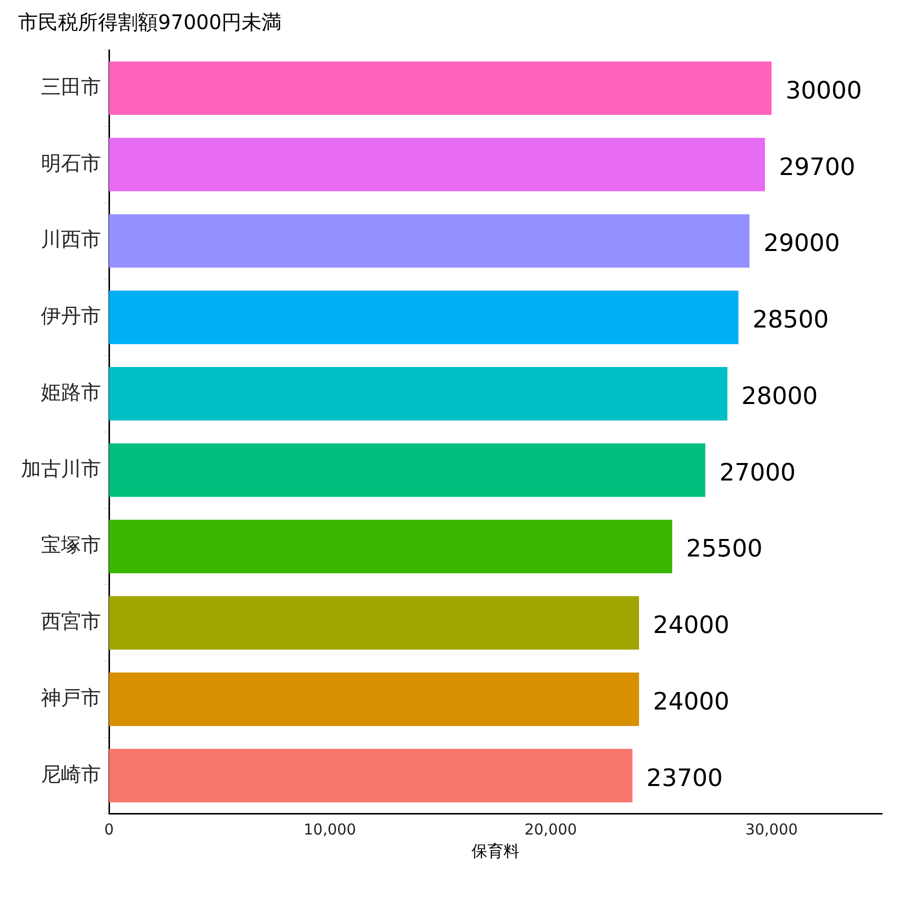 This screenshot has width=900, height=900. What do you see at coordinates (771, 829) in the screenshot?
I see `x-tick-label: 30,000` at bounding box center [771, 829].